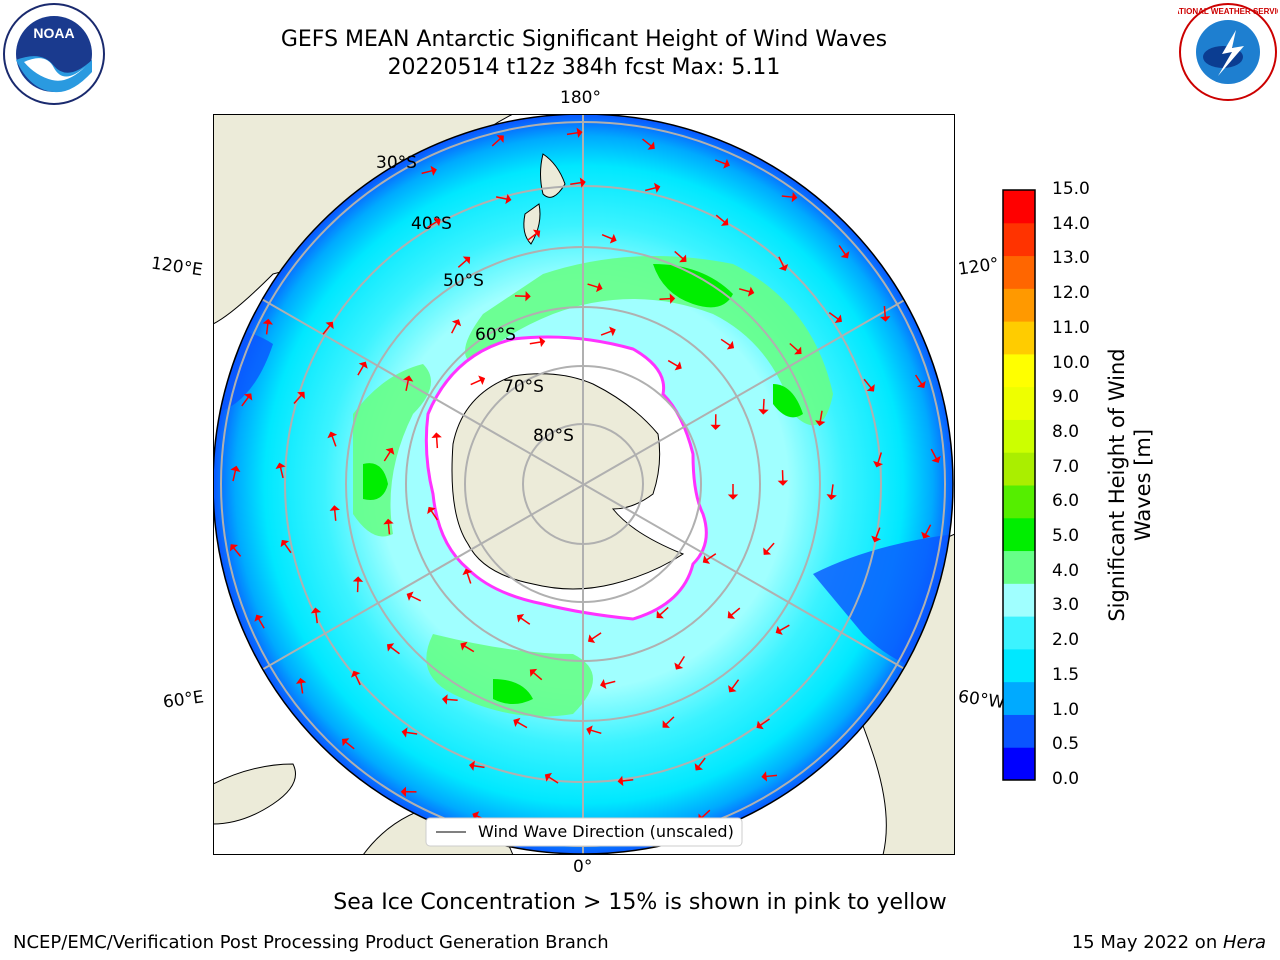  What do you see at coordinates (1066, 466) in the screenshot?
I see `colorbar-tick-label: 7.0` at bounding box center [1066, 466].